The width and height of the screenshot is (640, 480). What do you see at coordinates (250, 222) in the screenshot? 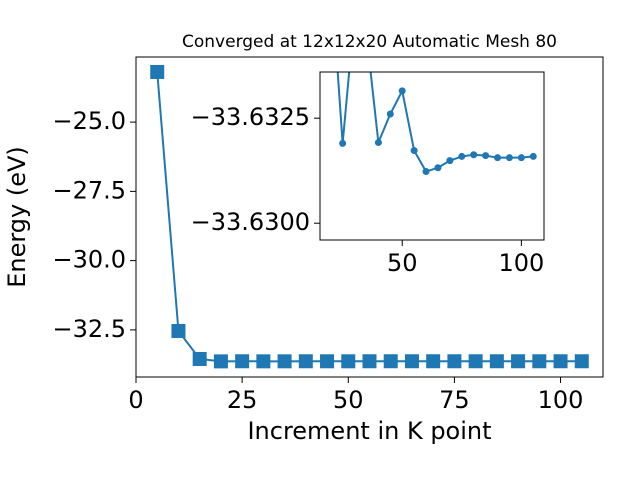
I see `y-tick-label: −33.6300` at bounding box center [250, 222].